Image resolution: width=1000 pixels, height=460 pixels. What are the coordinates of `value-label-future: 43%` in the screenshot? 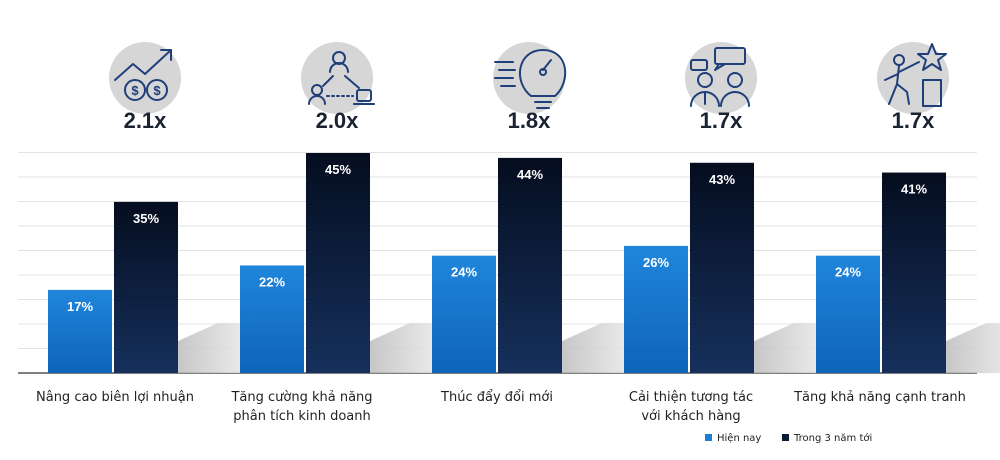 It's located at (722, 179).